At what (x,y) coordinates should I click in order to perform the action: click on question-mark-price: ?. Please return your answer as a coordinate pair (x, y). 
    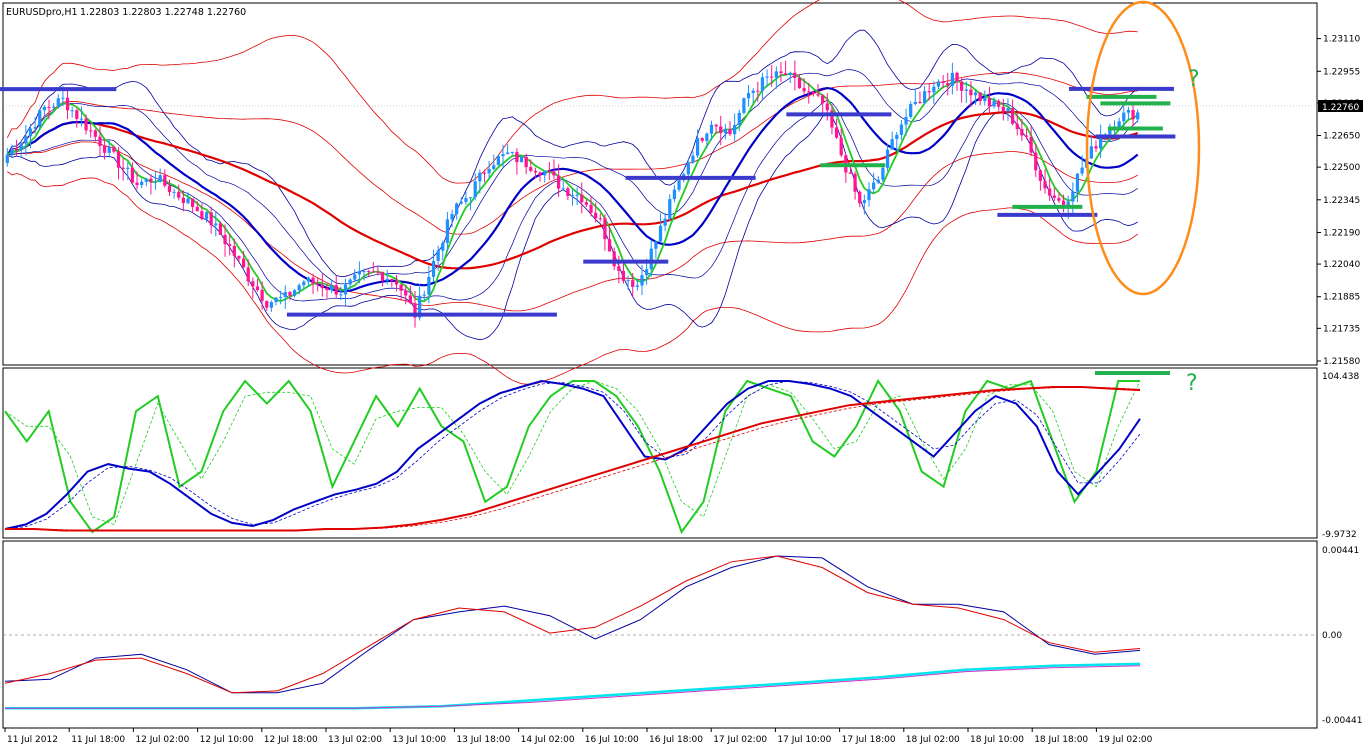
    Looking at the image, I should click on (1194, 79).